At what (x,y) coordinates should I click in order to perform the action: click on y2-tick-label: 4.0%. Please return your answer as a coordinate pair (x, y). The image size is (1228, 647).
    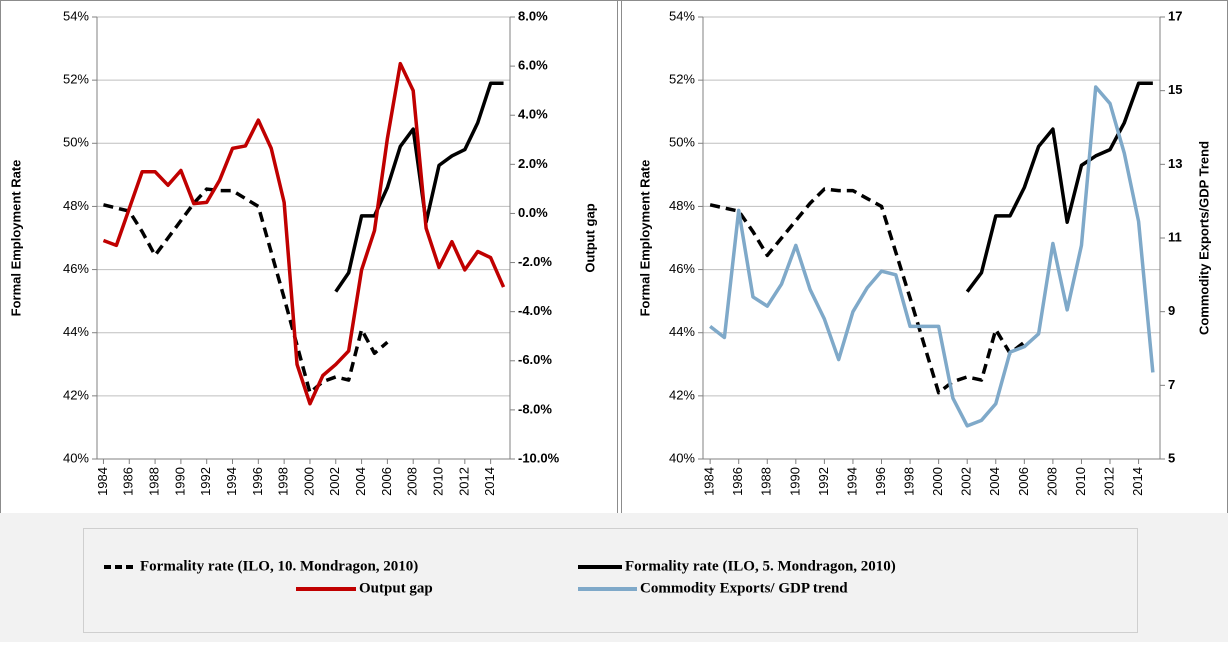
    Looking at the image, I should click on (533, 114).